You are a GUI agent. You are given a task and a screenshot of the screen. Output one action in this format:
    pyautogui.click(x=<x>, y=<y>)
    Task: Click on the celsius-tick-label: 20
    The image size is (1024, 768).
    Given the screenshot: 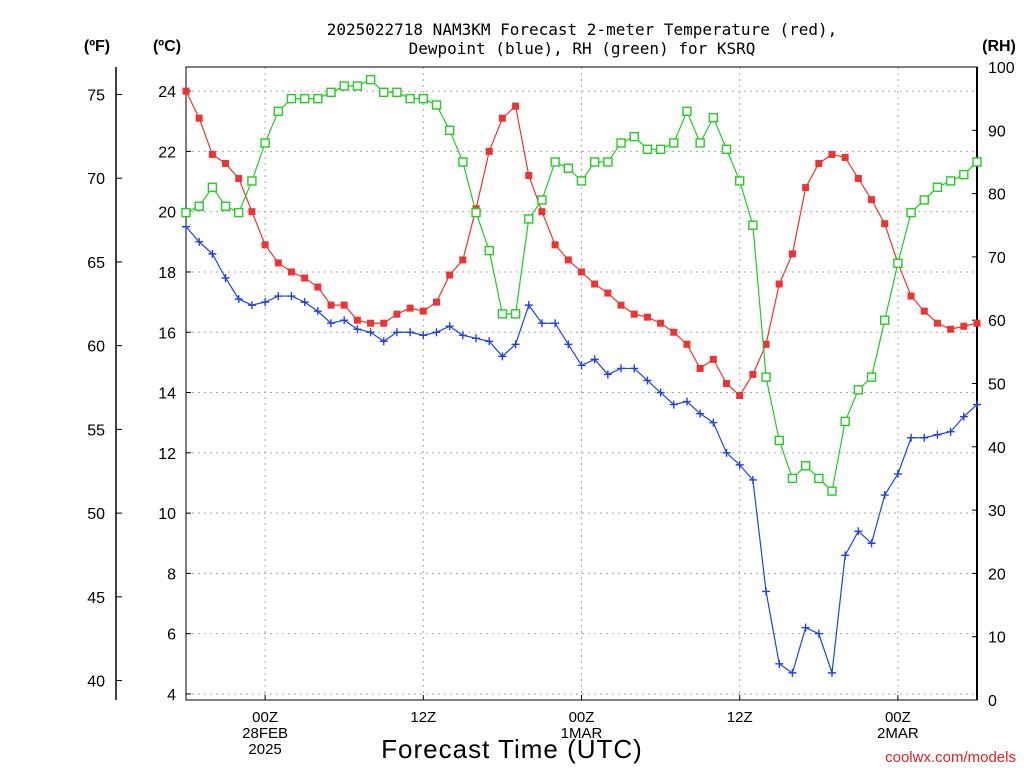 What is the action you would take?
    pyautogui.click(x=167, y=213)
    